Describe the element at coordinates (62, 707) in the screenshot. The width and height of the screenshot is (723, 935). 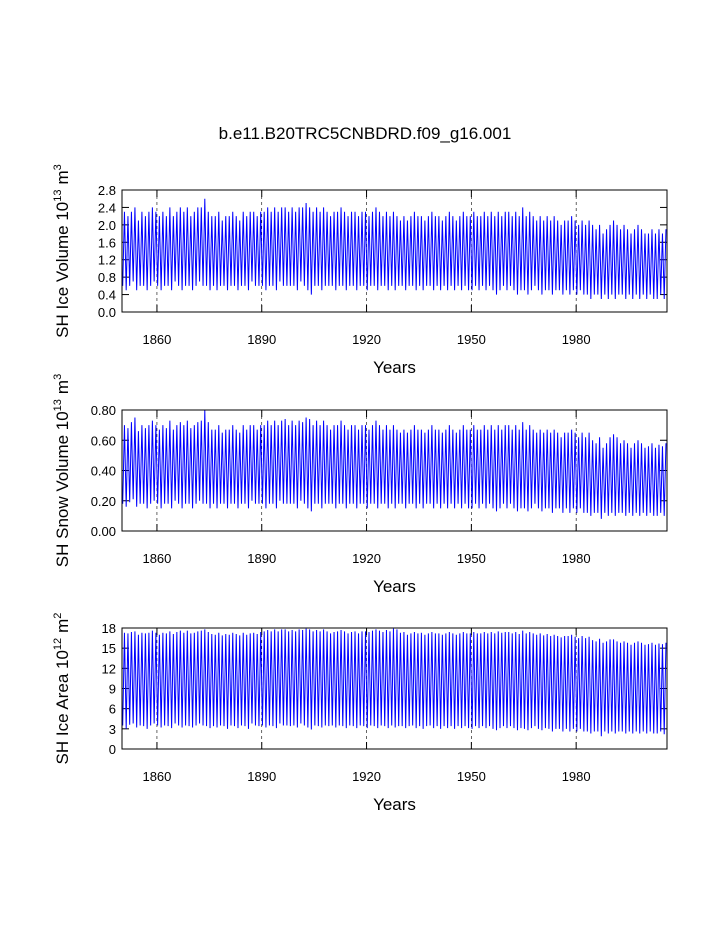
I see `y-axis-title-text: SH Ice Area 10` at that location.